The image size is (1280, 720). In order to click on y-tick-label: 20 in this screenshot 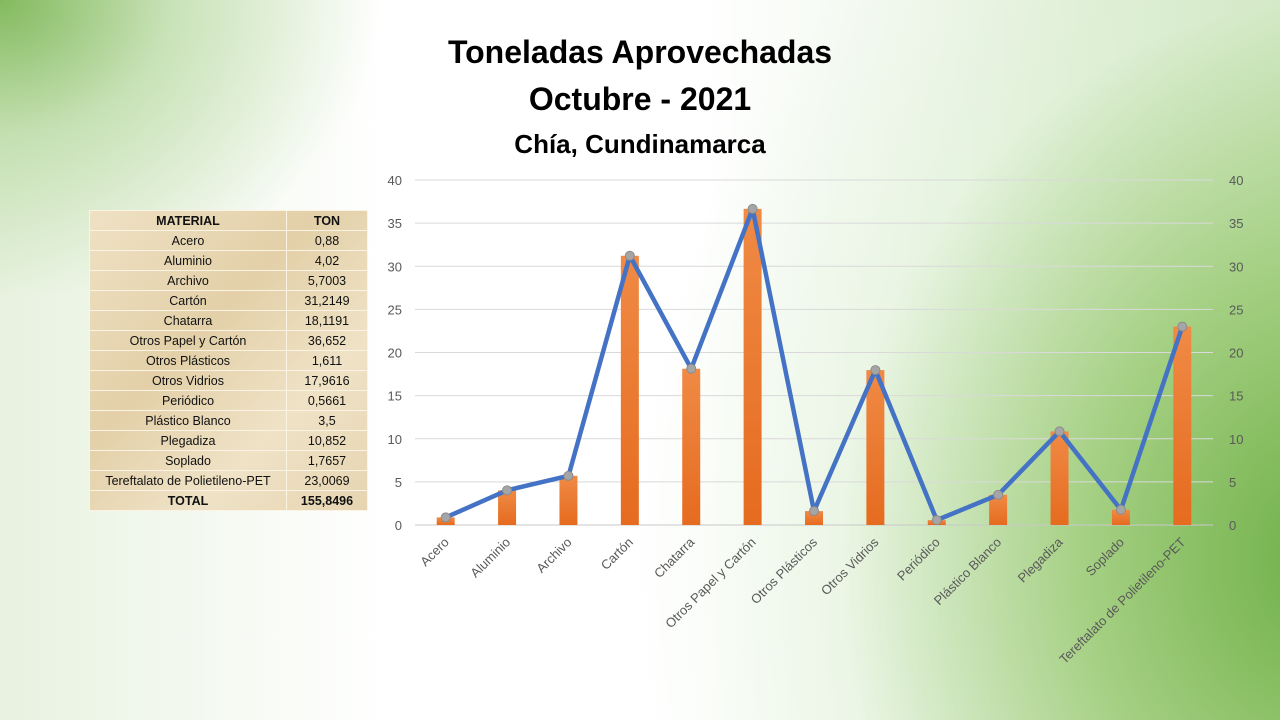, I will do `click(395, 353)`.